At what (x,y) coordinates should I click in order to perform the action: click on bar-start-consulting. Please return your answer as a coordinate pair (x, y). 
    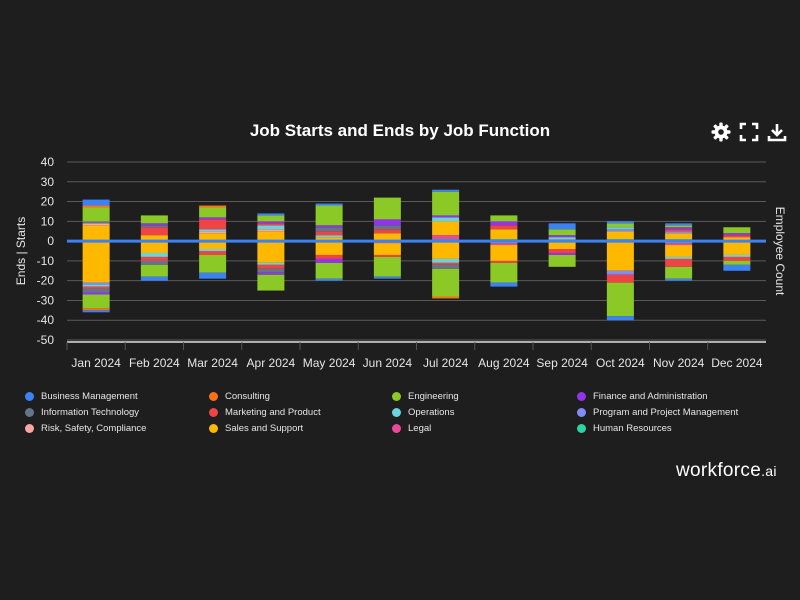
    Looking at the image, I should click on (213, 206).